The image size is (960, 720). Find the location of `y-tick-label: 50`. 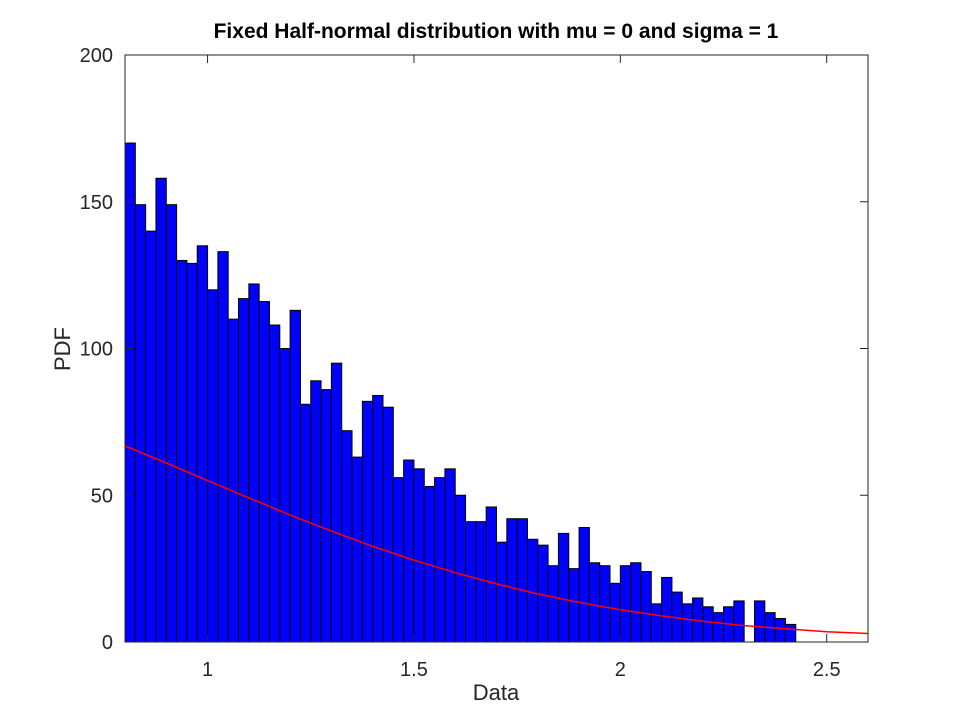

y-tick-label: 50 is located at coordinates (102, 496).